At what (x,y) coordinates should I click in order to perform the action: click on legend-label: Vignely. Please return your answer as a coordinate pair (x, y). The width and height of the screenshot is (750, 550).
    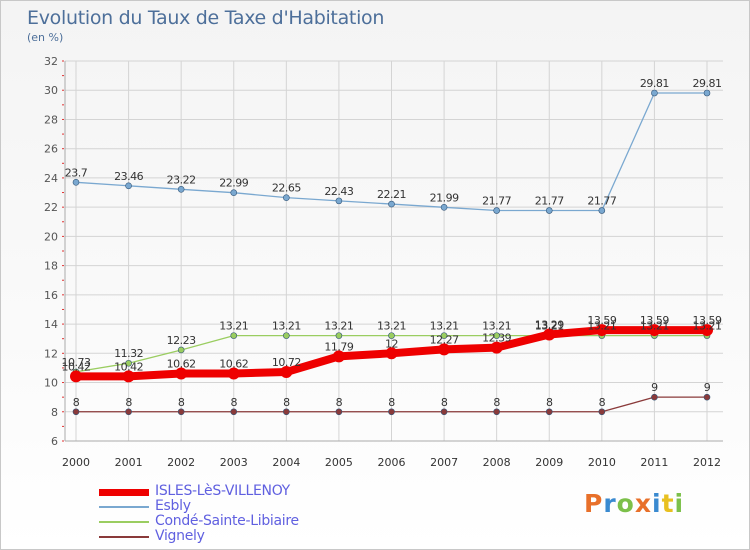
    Looking at the image, I should click on (180, 536).